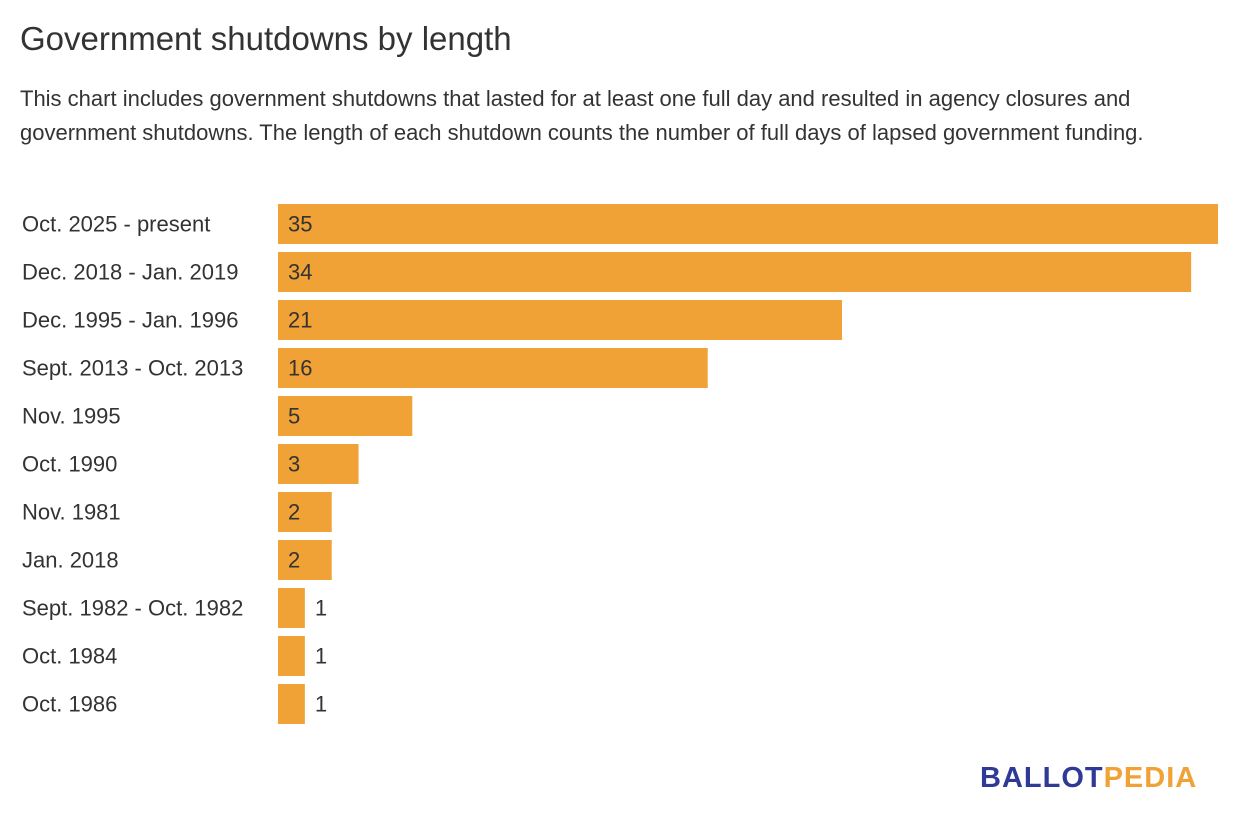  Describe the element at coordinates (116, 224) in the screenshot. I see `category-label: Oct. 2025 - present` at that location.